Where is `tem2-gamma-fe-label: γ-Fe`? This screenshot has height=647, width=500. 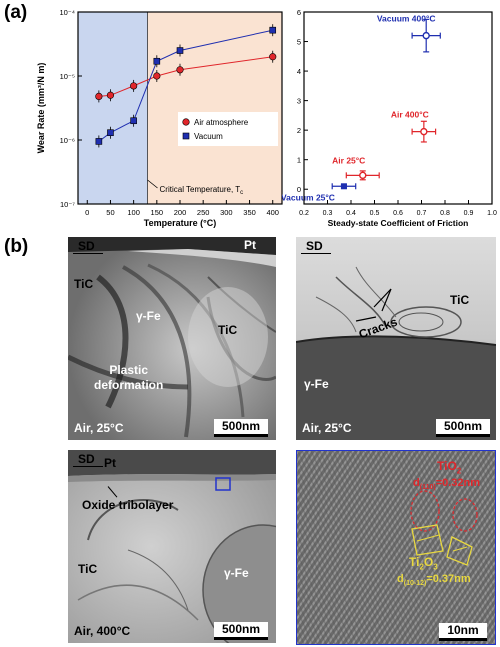
tem2-gamma-fe-label: γ-Fe is located at coordinates (316, 384).